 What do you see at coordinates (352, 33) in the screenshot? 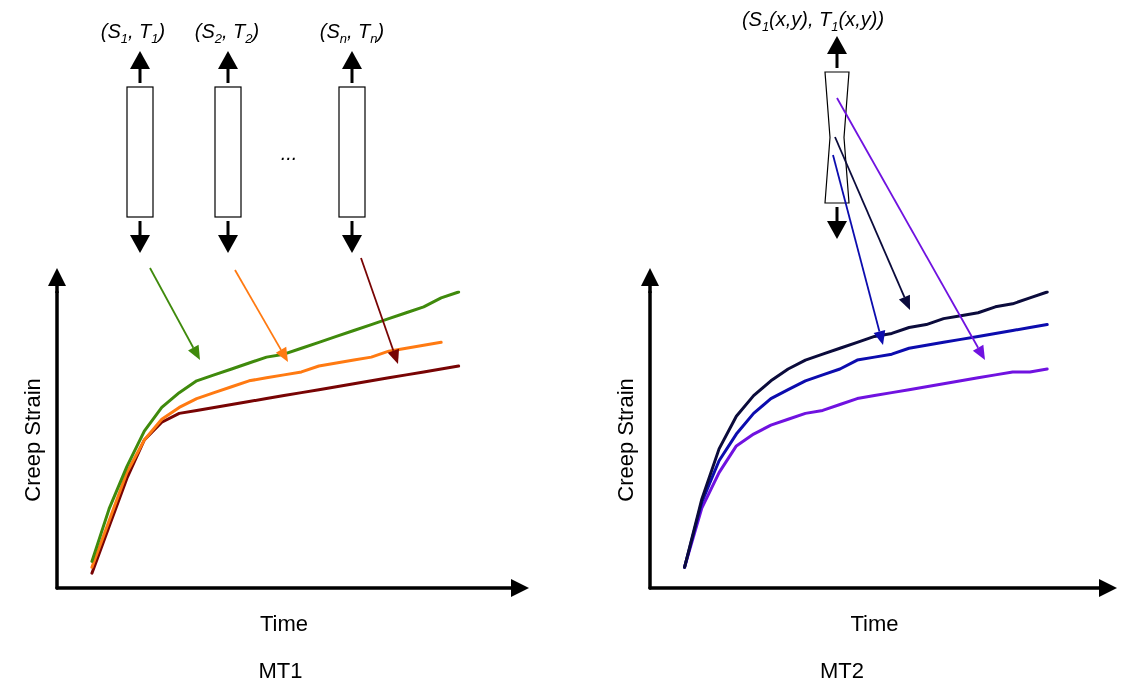
I see `text: (S$_{n}$, T$_{n}$)` at bounding box center [352, 33].